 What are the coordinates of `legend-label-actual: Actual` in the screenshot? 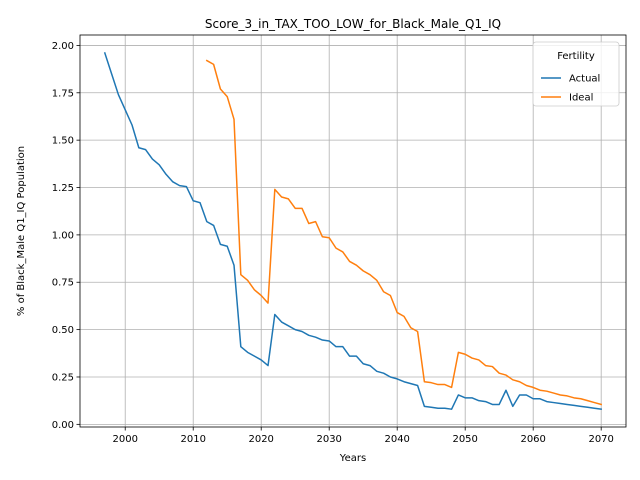 It's located at (584, 79).